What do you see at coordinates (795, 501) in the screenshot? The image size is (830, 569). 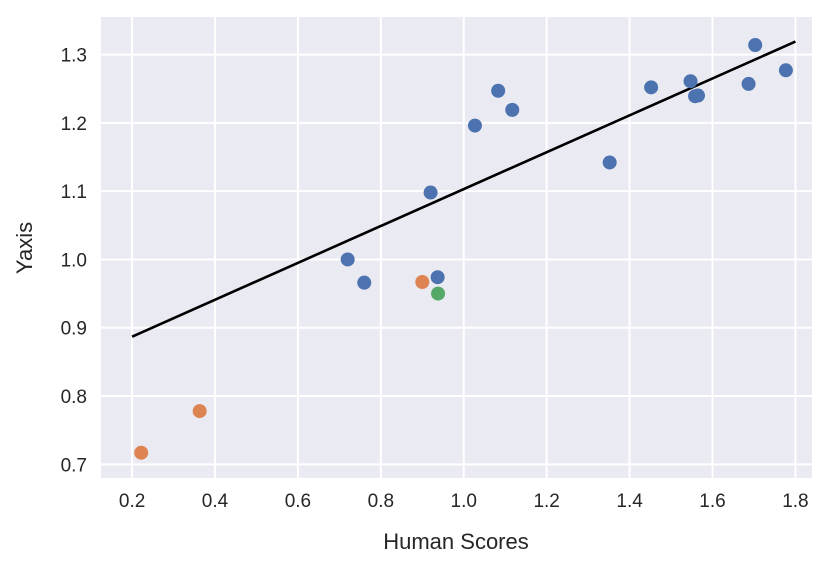 I see `x-tick-label: 1.8` at bounding box center [795, 501].